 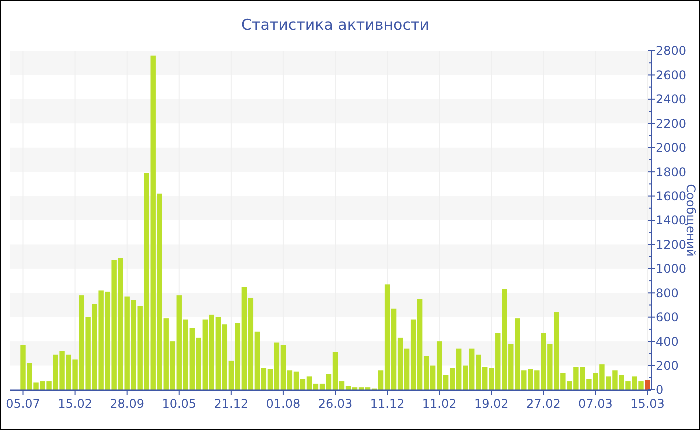 What do you see at coordinates (691, 220) in the screenshot?
I see `y-axis-title: Сообщений` at bounding box center [691, 220].